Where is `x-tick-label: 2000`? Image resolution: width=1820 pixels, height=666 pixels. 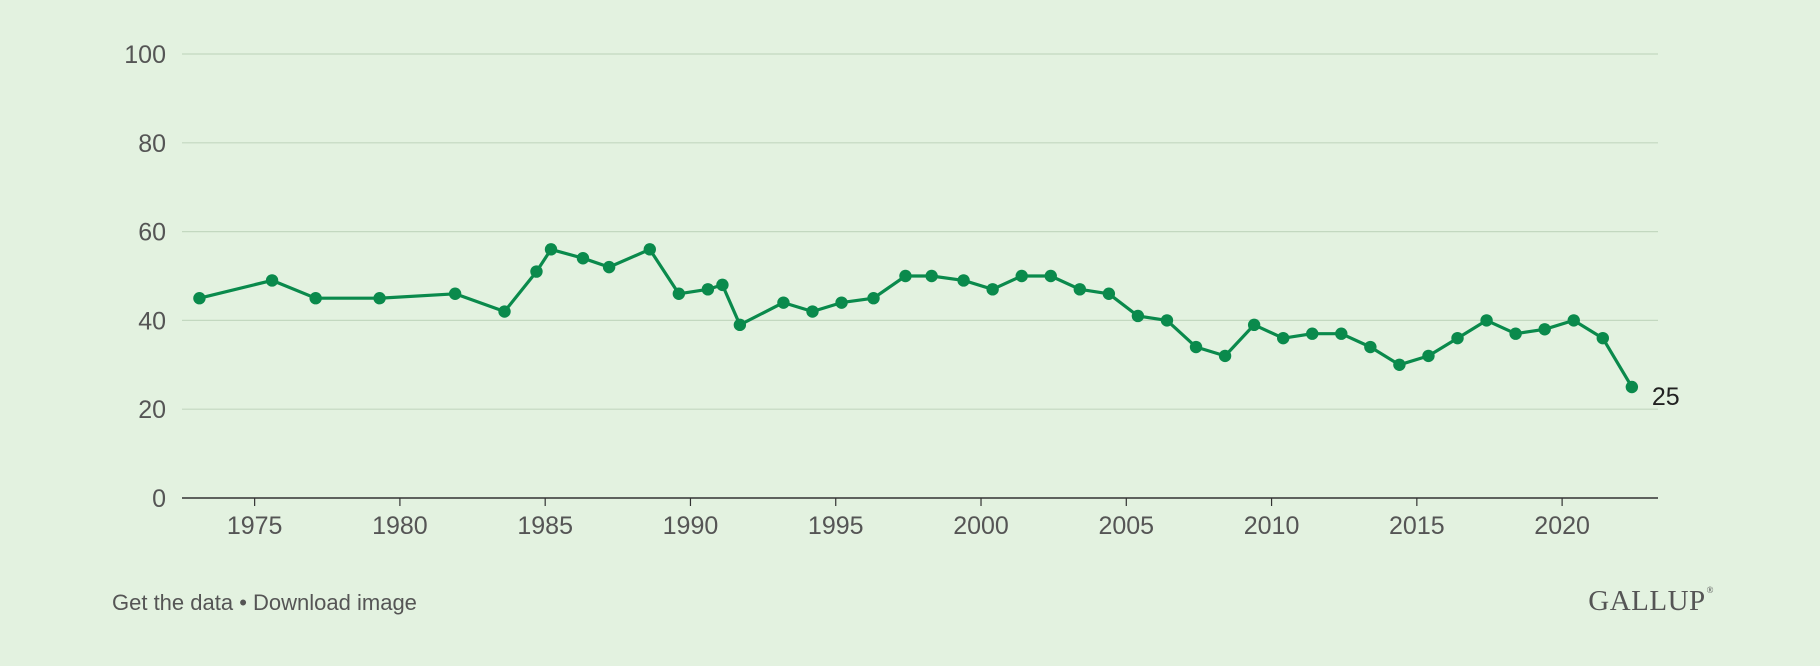 x-tick-label: 2000 is located at coordinates (981, 526).